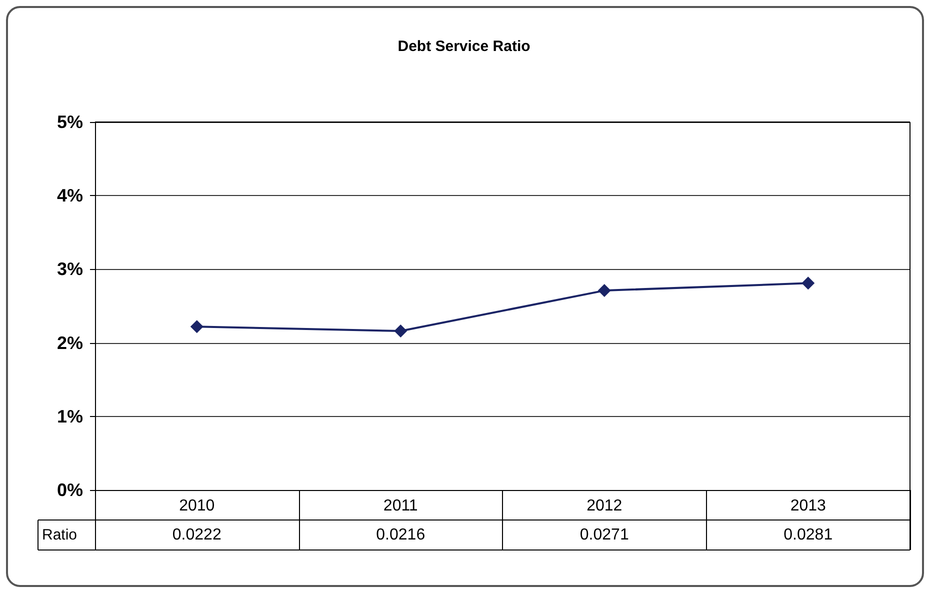 This screenshot has height=591, width=928. Describe the element at coordinates (69, 122) in the screenshot. I see `y-tick-label: 5%` at that location.